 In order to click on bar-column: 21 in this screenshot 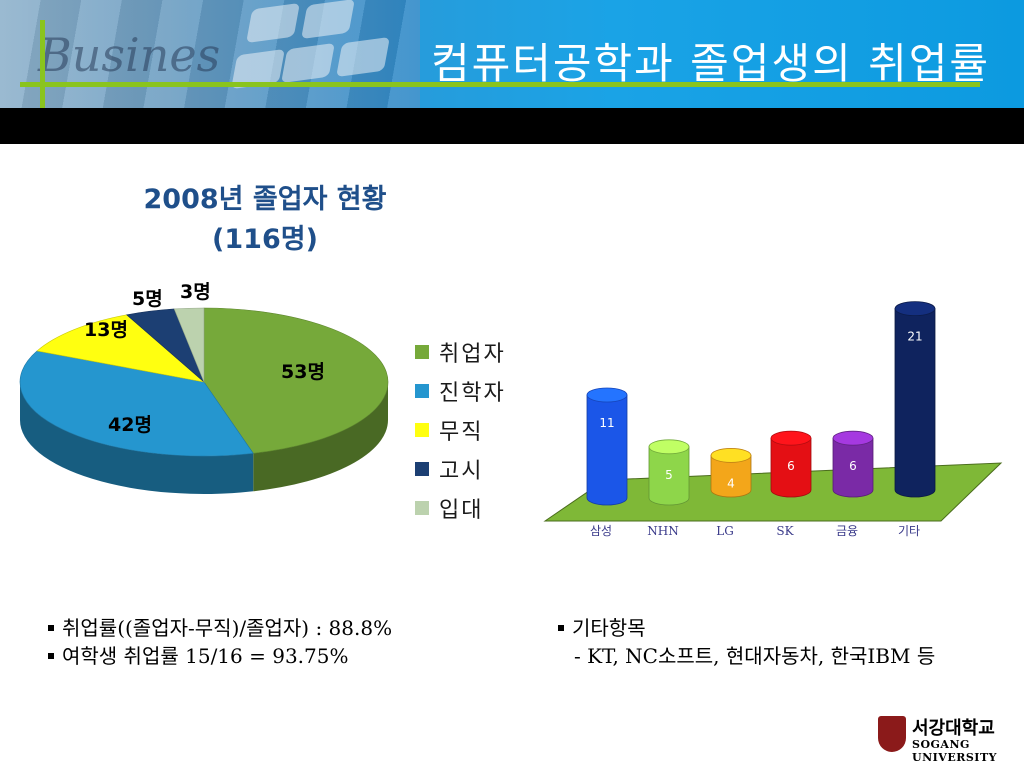, I will do `click(915, 399)`.